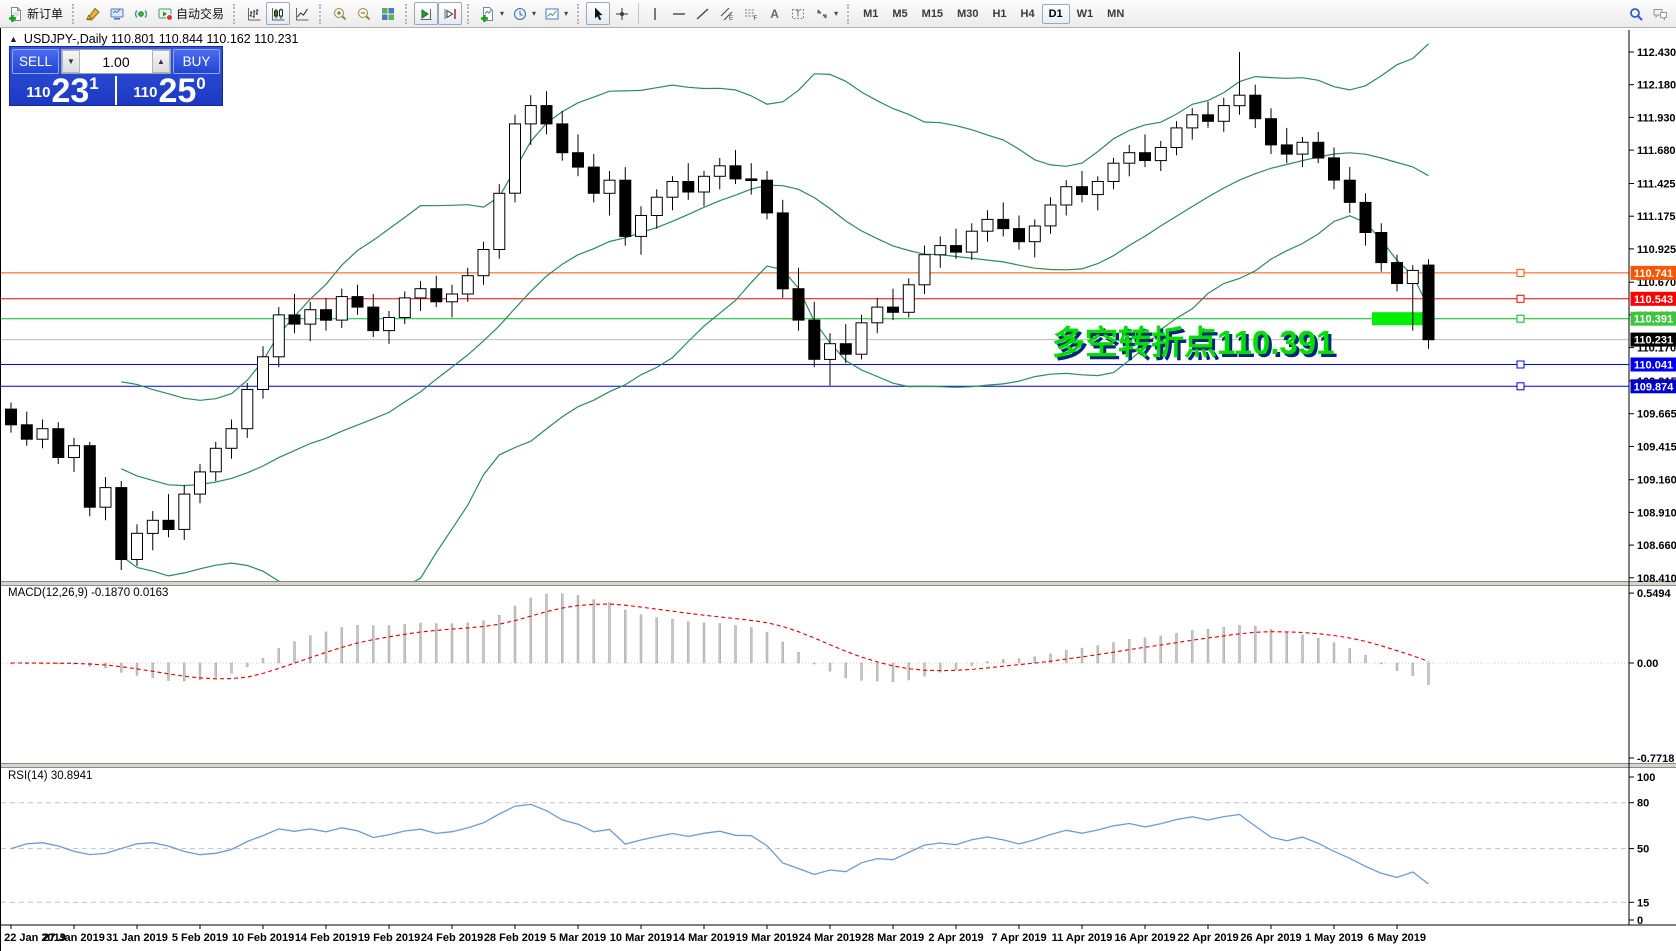  I want to click on chart-shift-button, so click(450, 13).